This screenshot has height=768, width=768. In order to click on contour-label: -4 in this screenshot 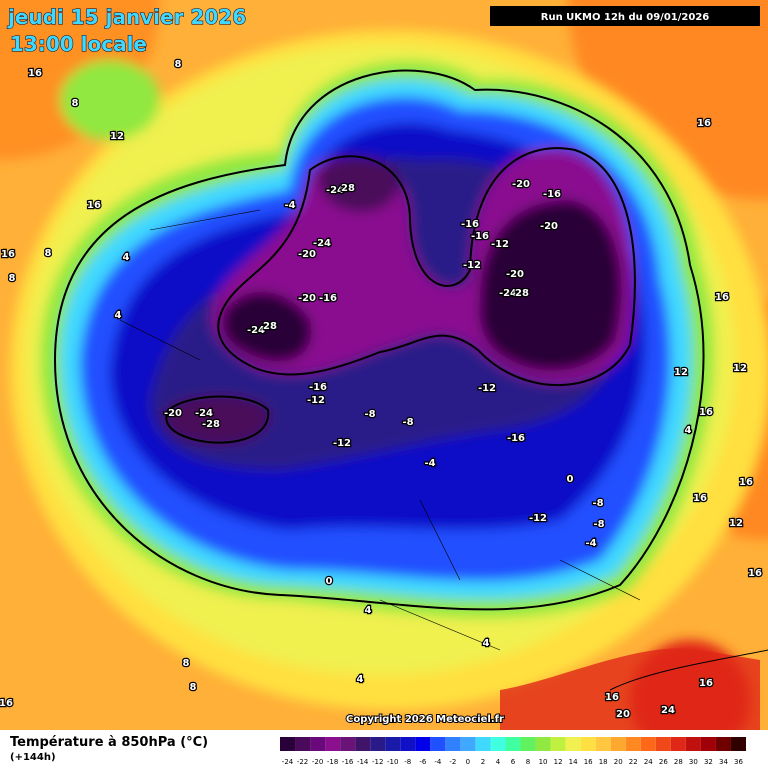, I will do `click(289, 205)`.